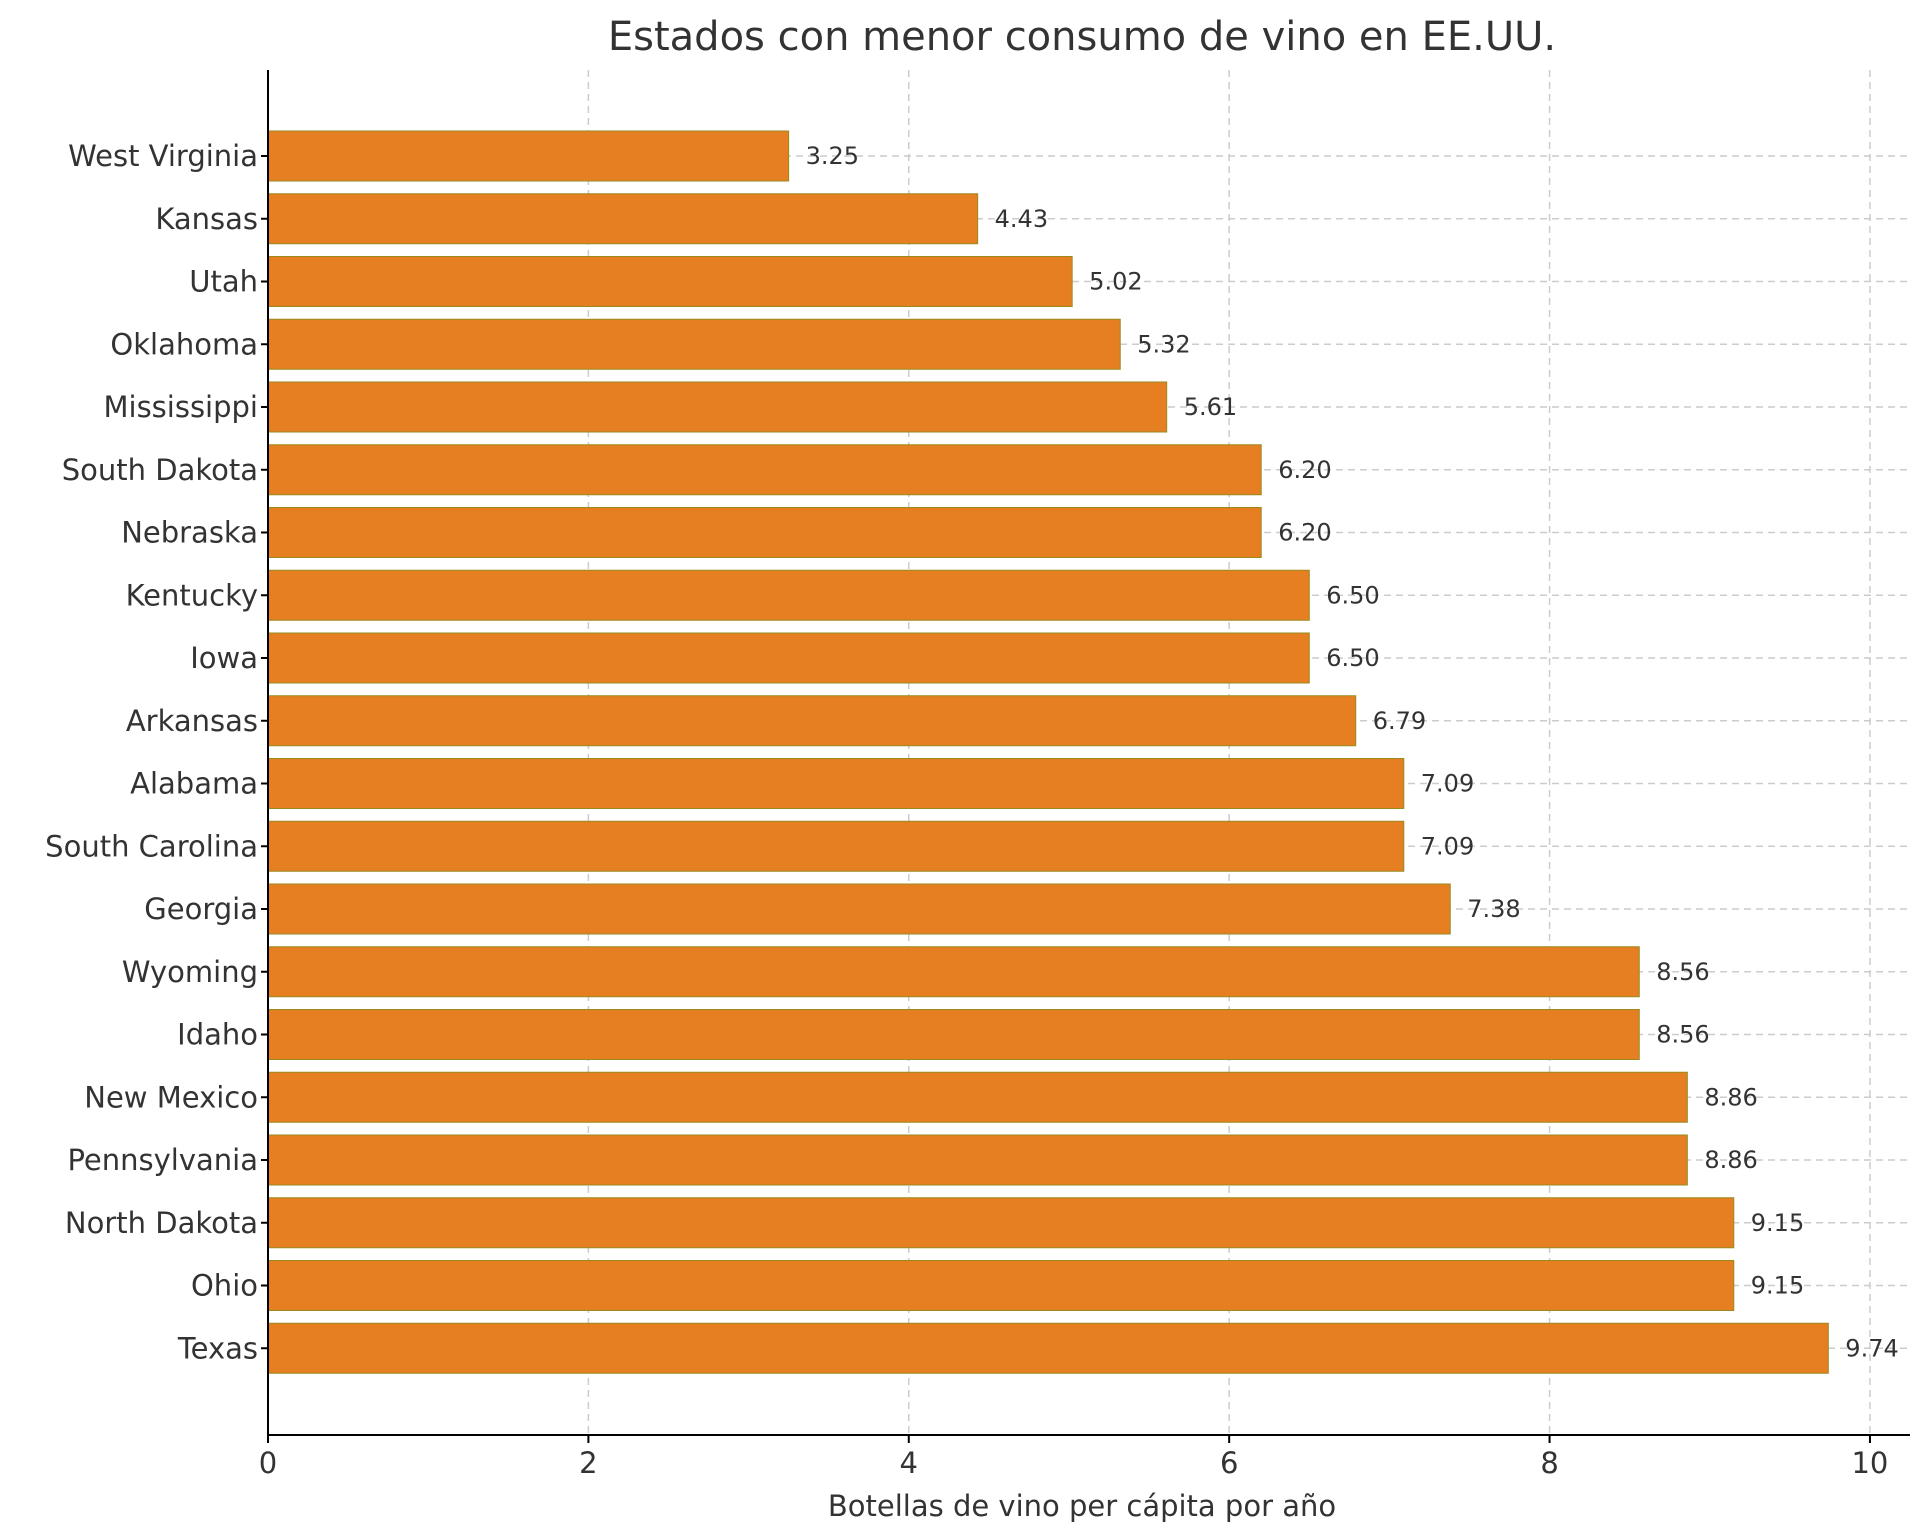  What do you see at coordinates (1210, 407) in the screenshot?
I see `bar-value-label: 5.61` at bounding box center [1210, 407].